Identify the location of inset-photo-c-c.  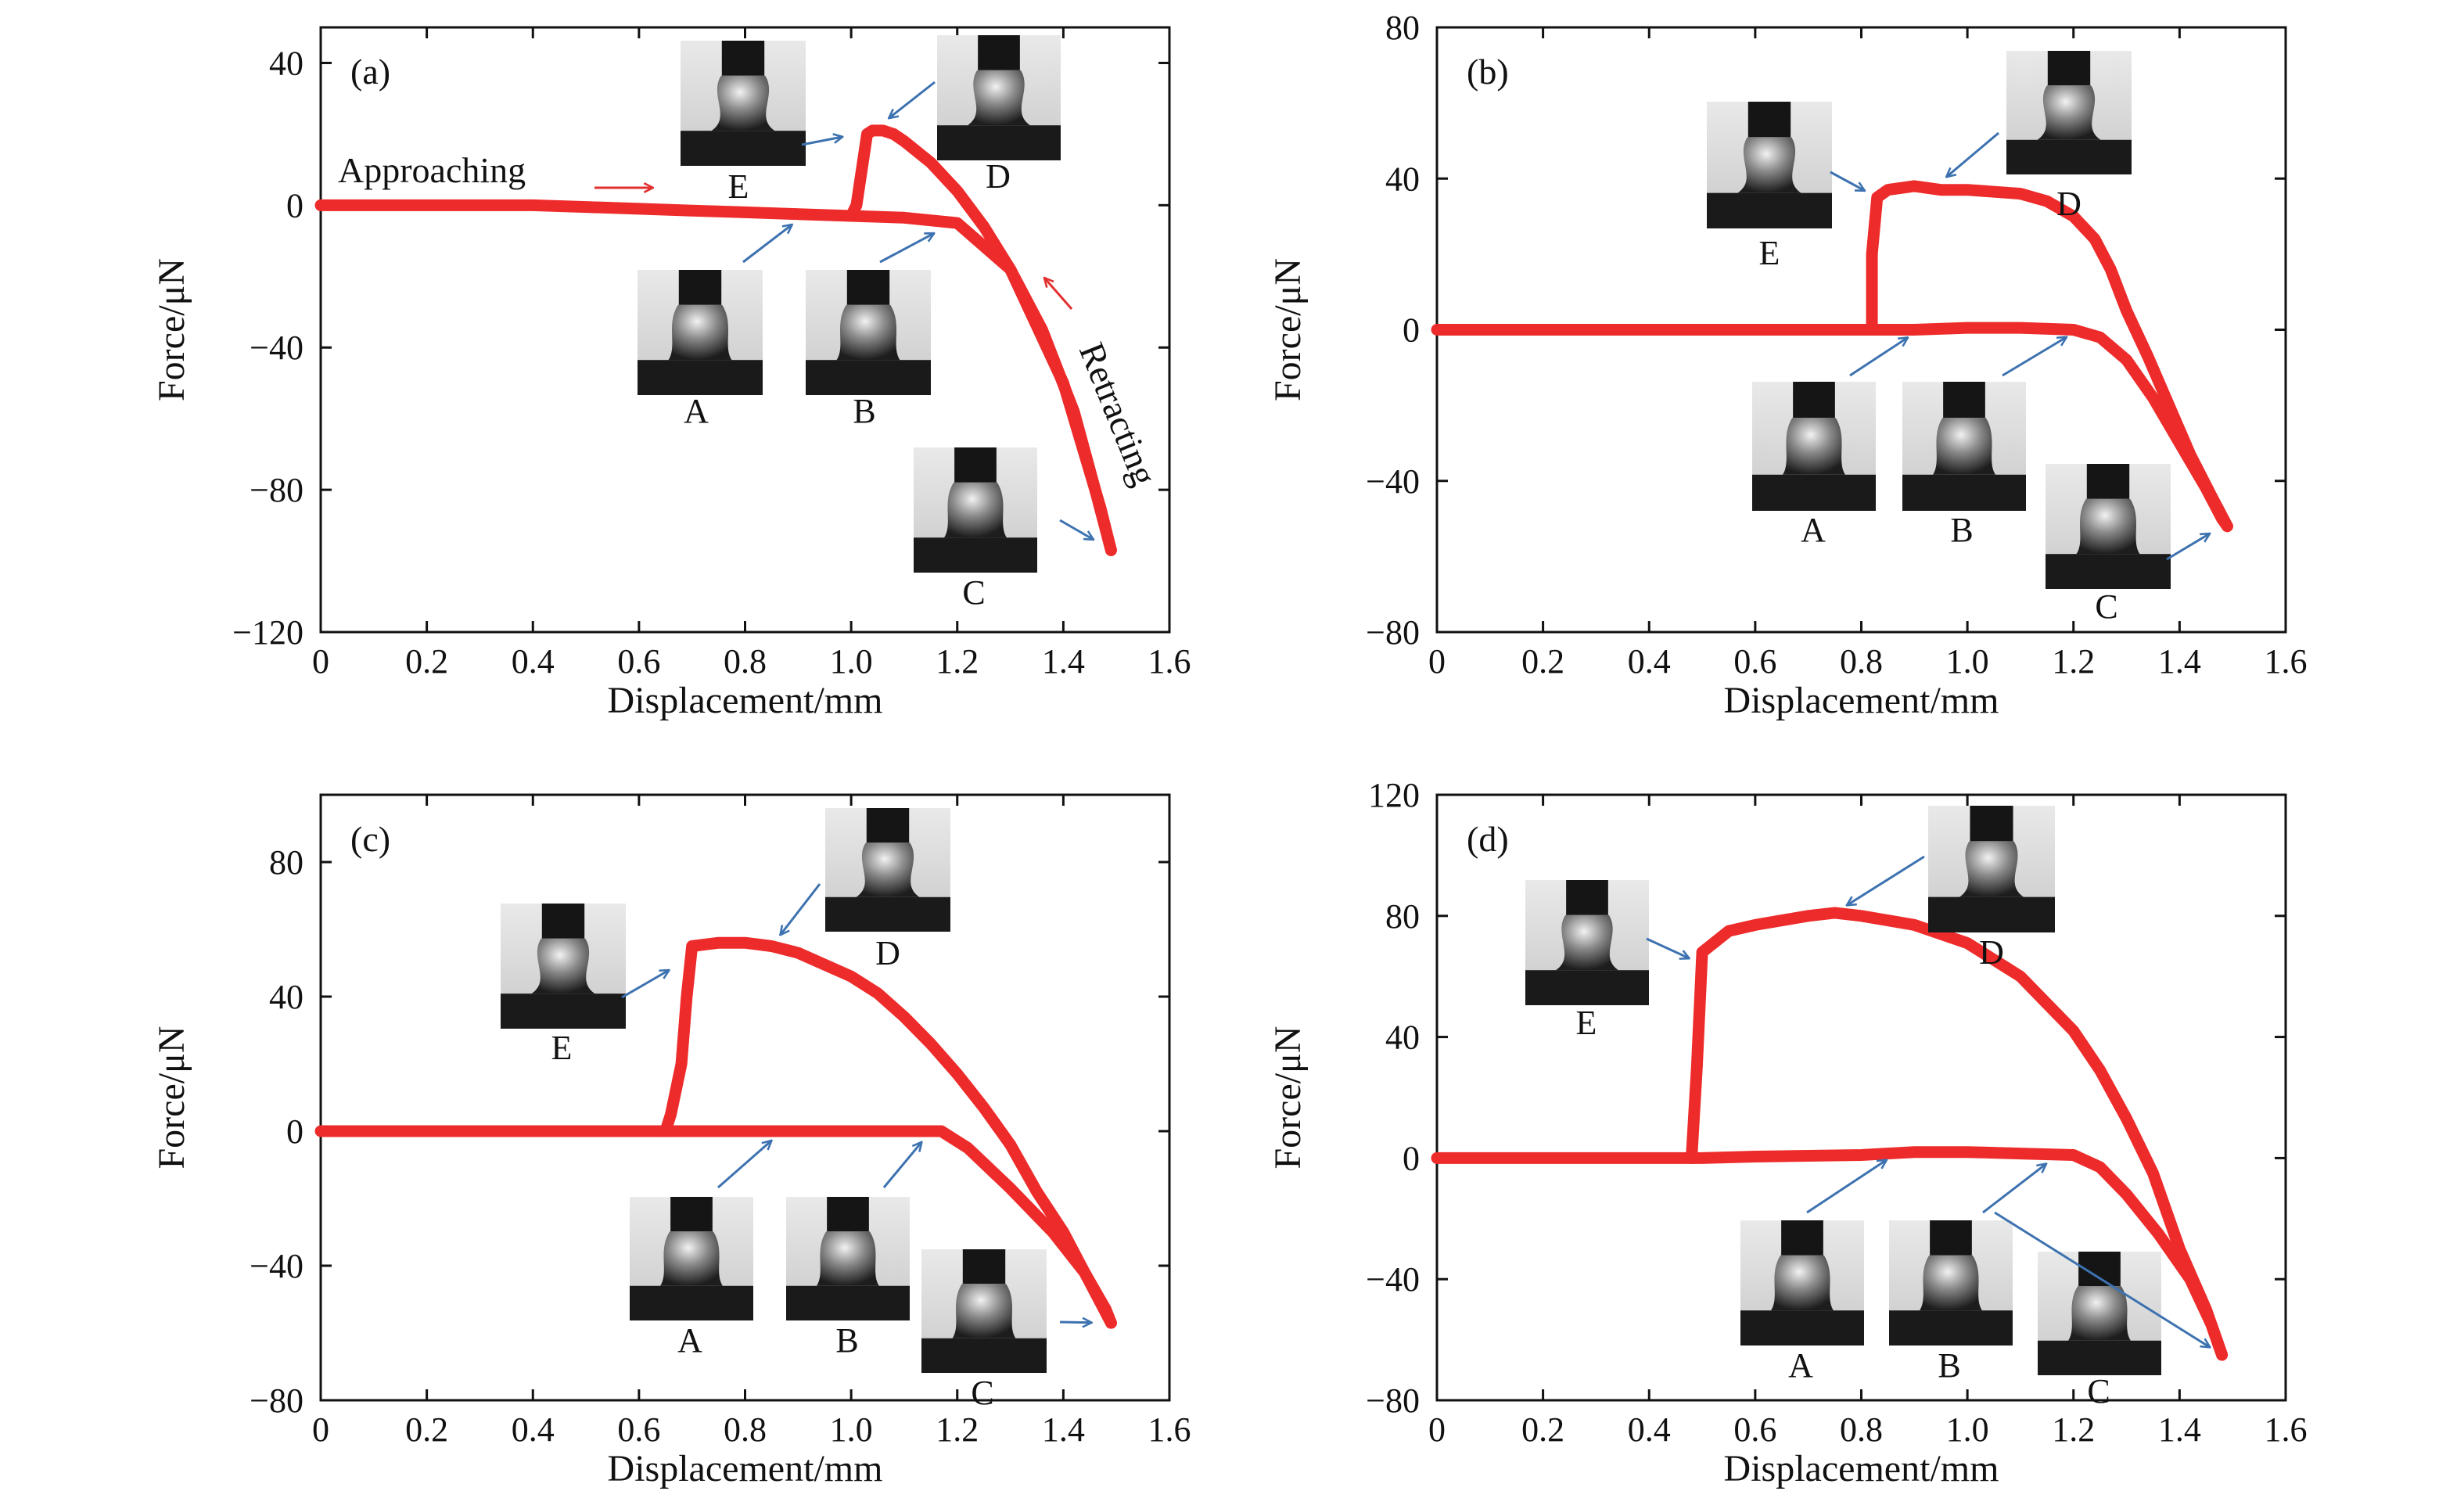
(984, 1311).